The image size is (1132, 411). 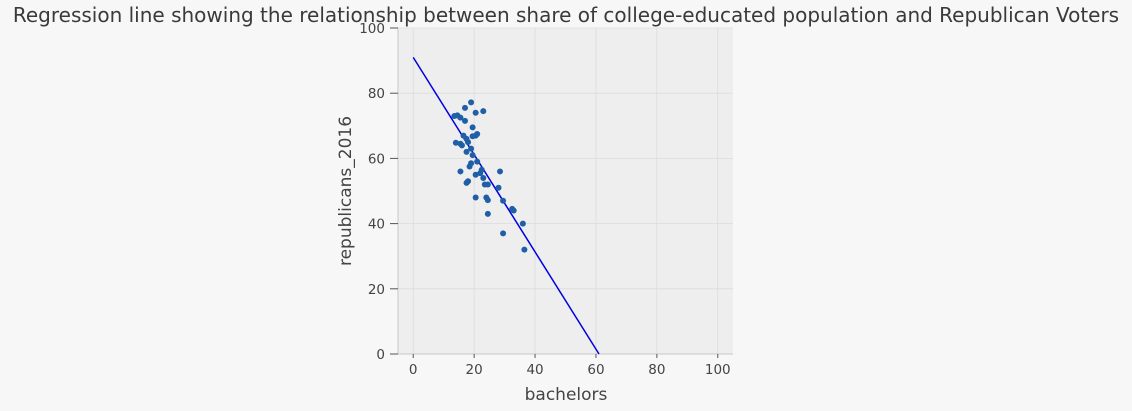 I want to click on x-tick-label: 80, so click(x=656, y=370).